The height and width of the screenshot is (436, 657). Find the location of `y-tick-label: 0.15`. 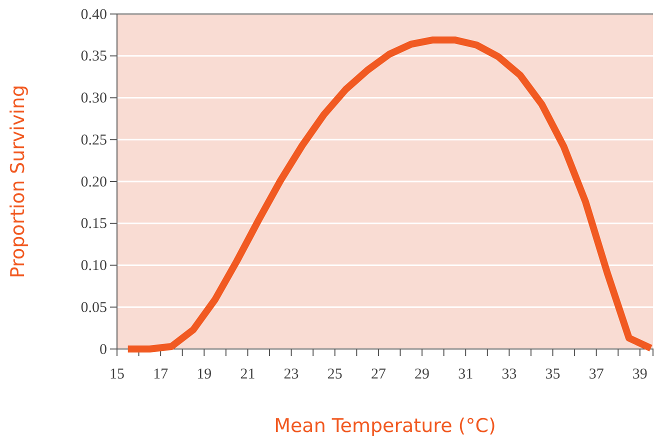

y-tick-label: 0.15 is located at coordinates (93, 224).